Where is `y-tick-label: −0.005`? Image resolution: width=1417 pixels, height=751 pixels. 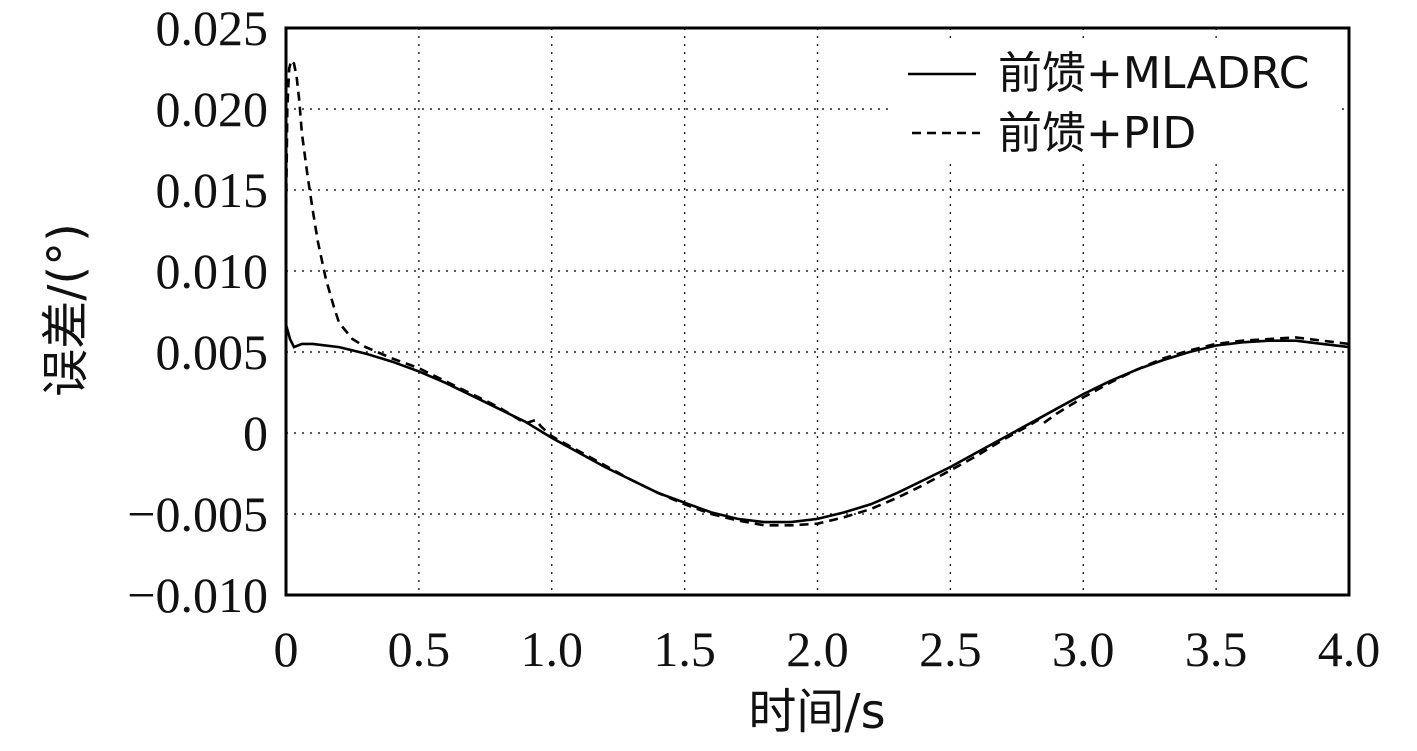
y-tick-label: −0.005 is located at coordinates (197, 514).